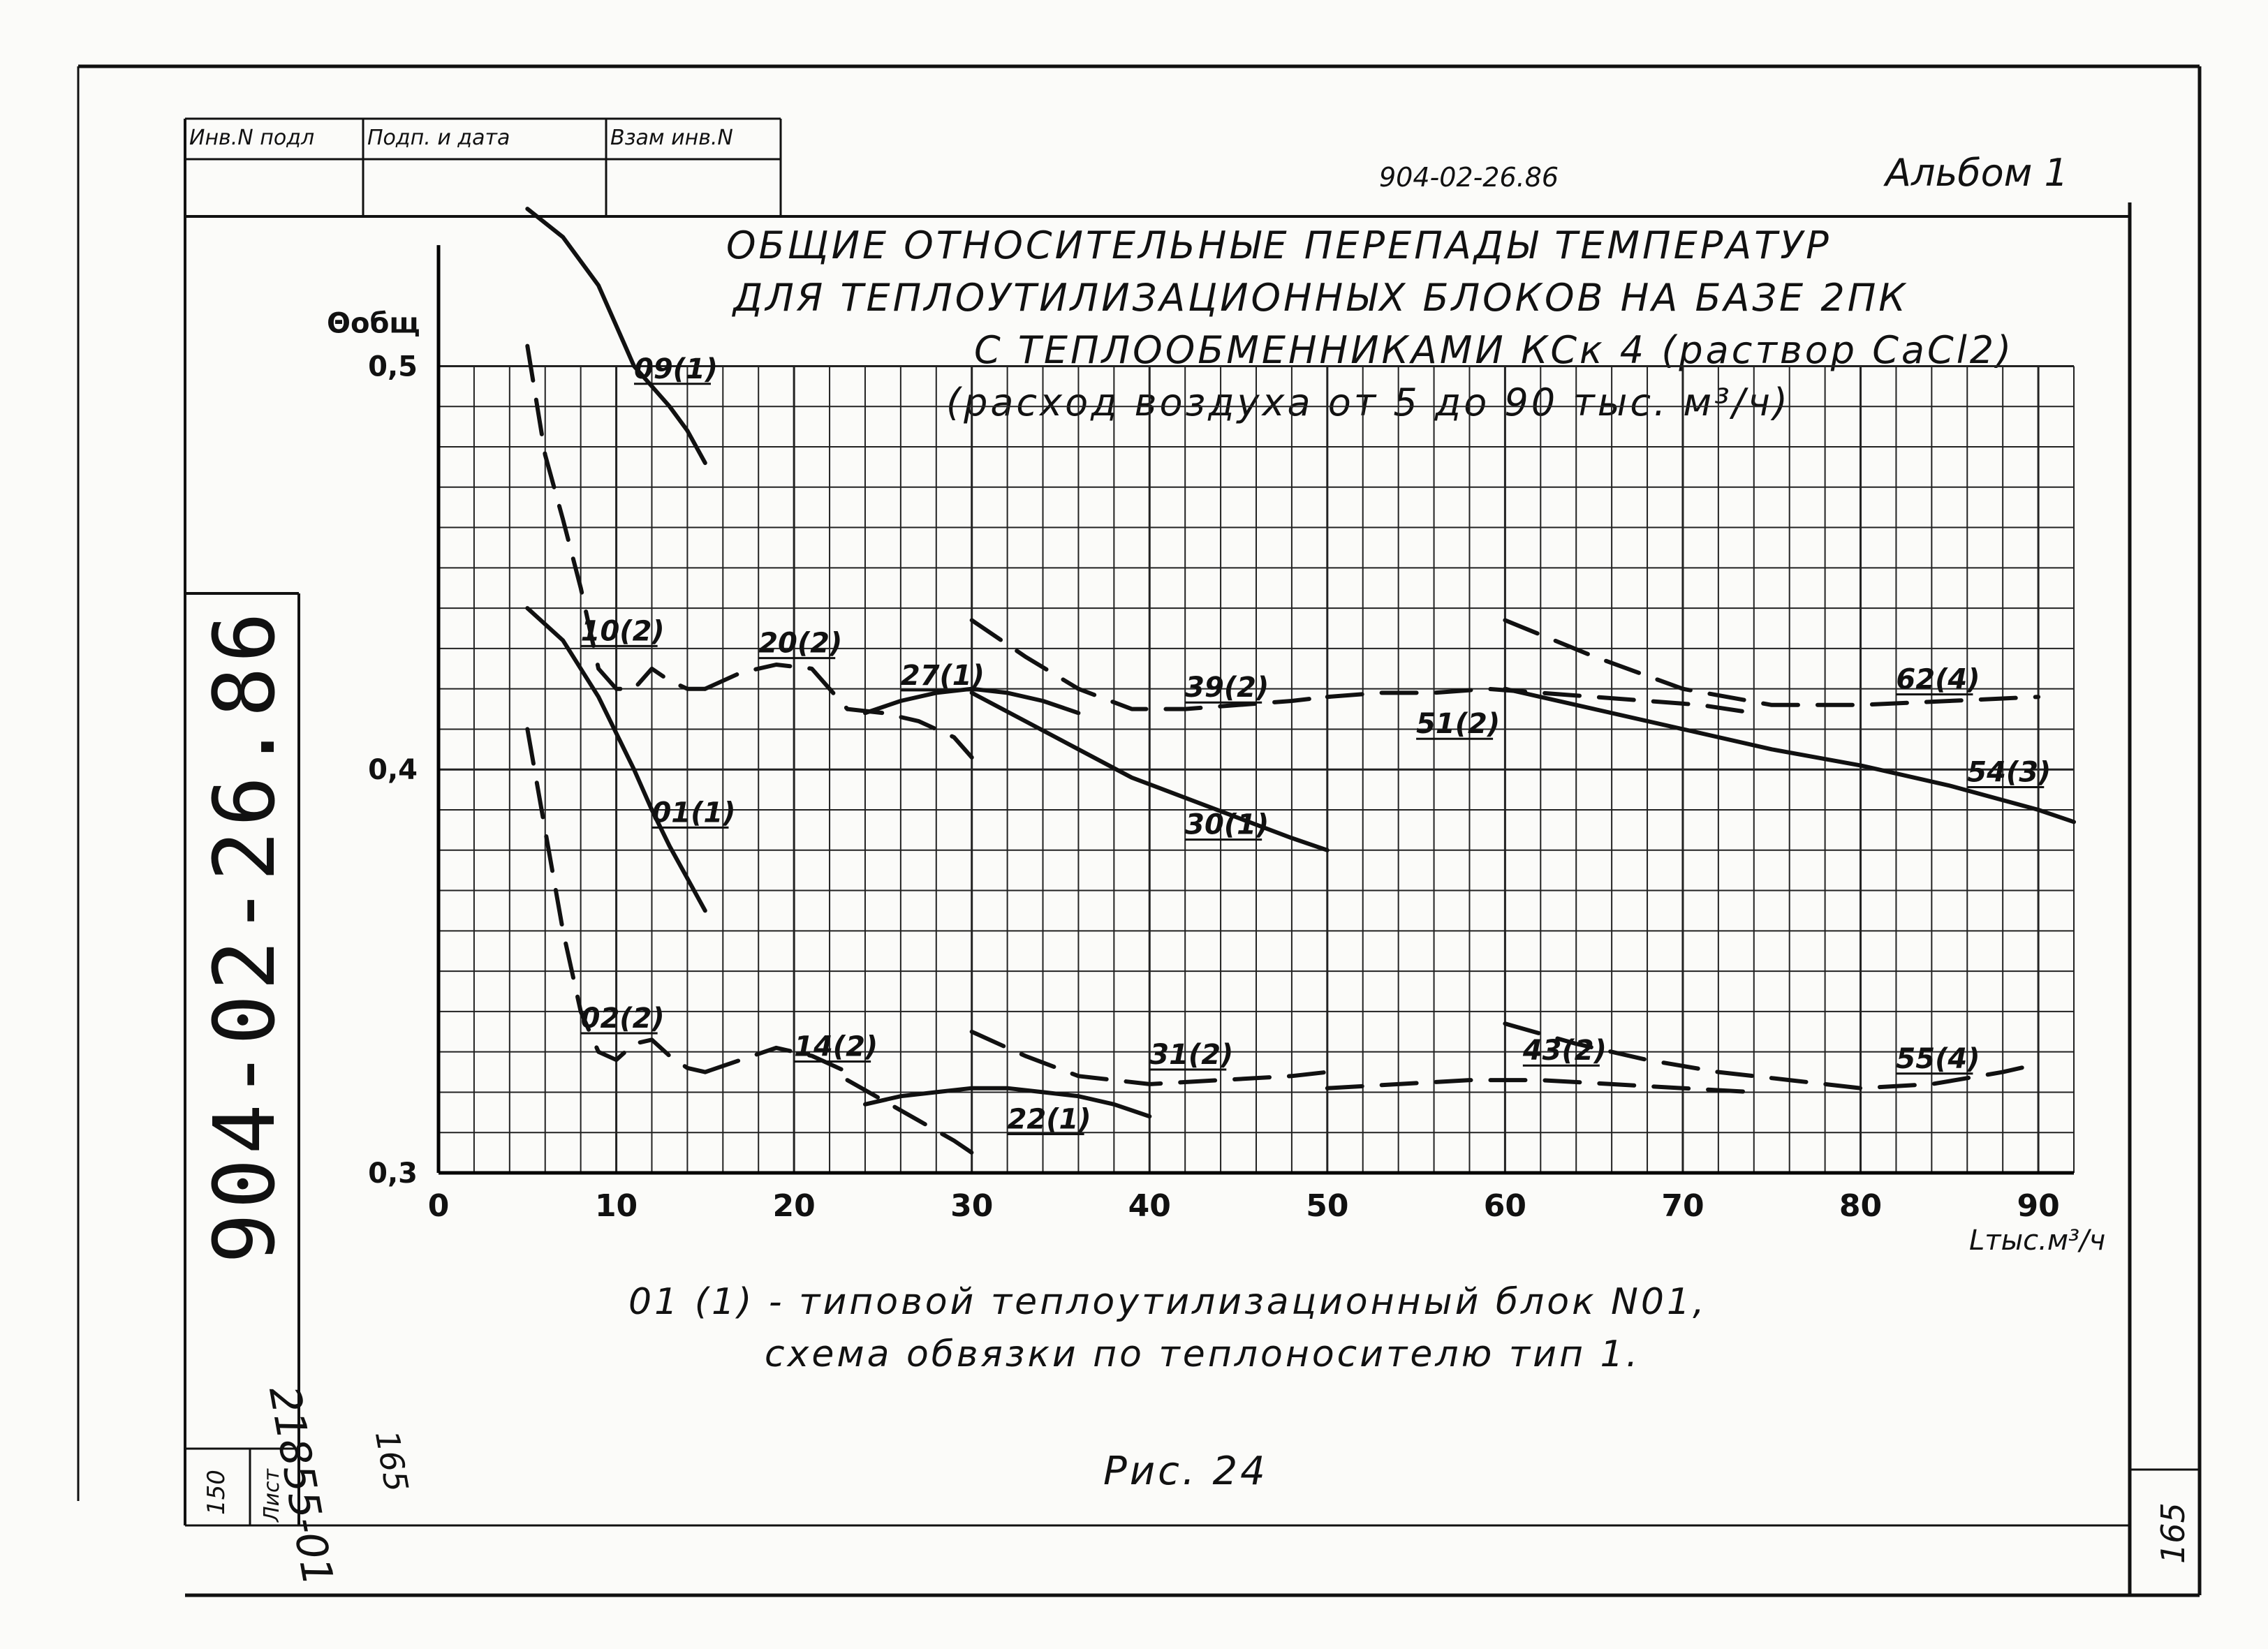 The width and height of the screenshot is (2268, 1649). What do you see at coordinates (1564, 1051) in the screenshot?
I see `curve-label: 43(2)` at bounding box center [1564, 1051].